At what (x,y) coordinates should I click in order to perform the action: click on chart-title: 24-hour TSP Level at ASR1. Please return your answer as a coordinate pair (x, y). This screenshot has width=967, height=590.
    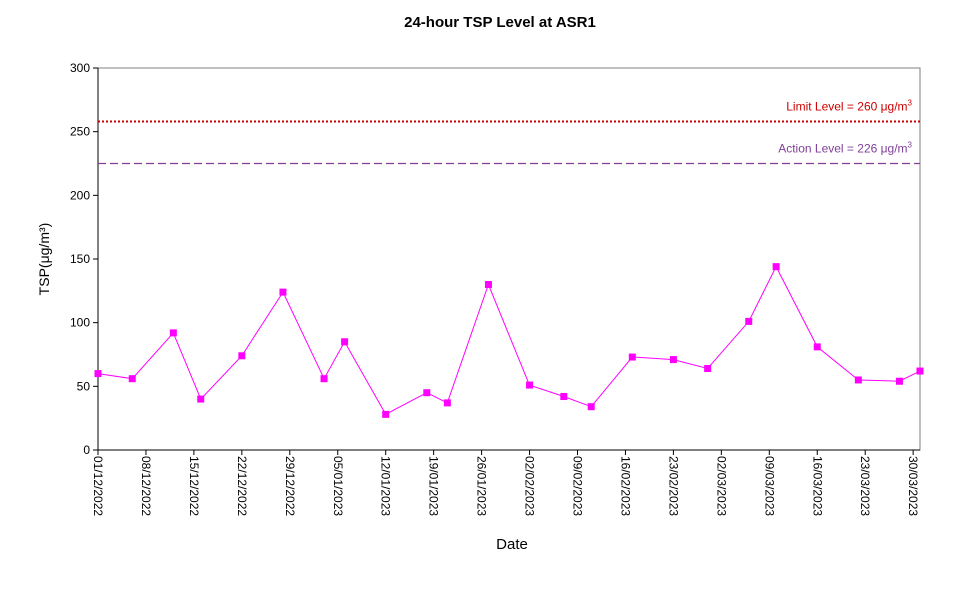
    Looking at the image, I should click on (500, 22).